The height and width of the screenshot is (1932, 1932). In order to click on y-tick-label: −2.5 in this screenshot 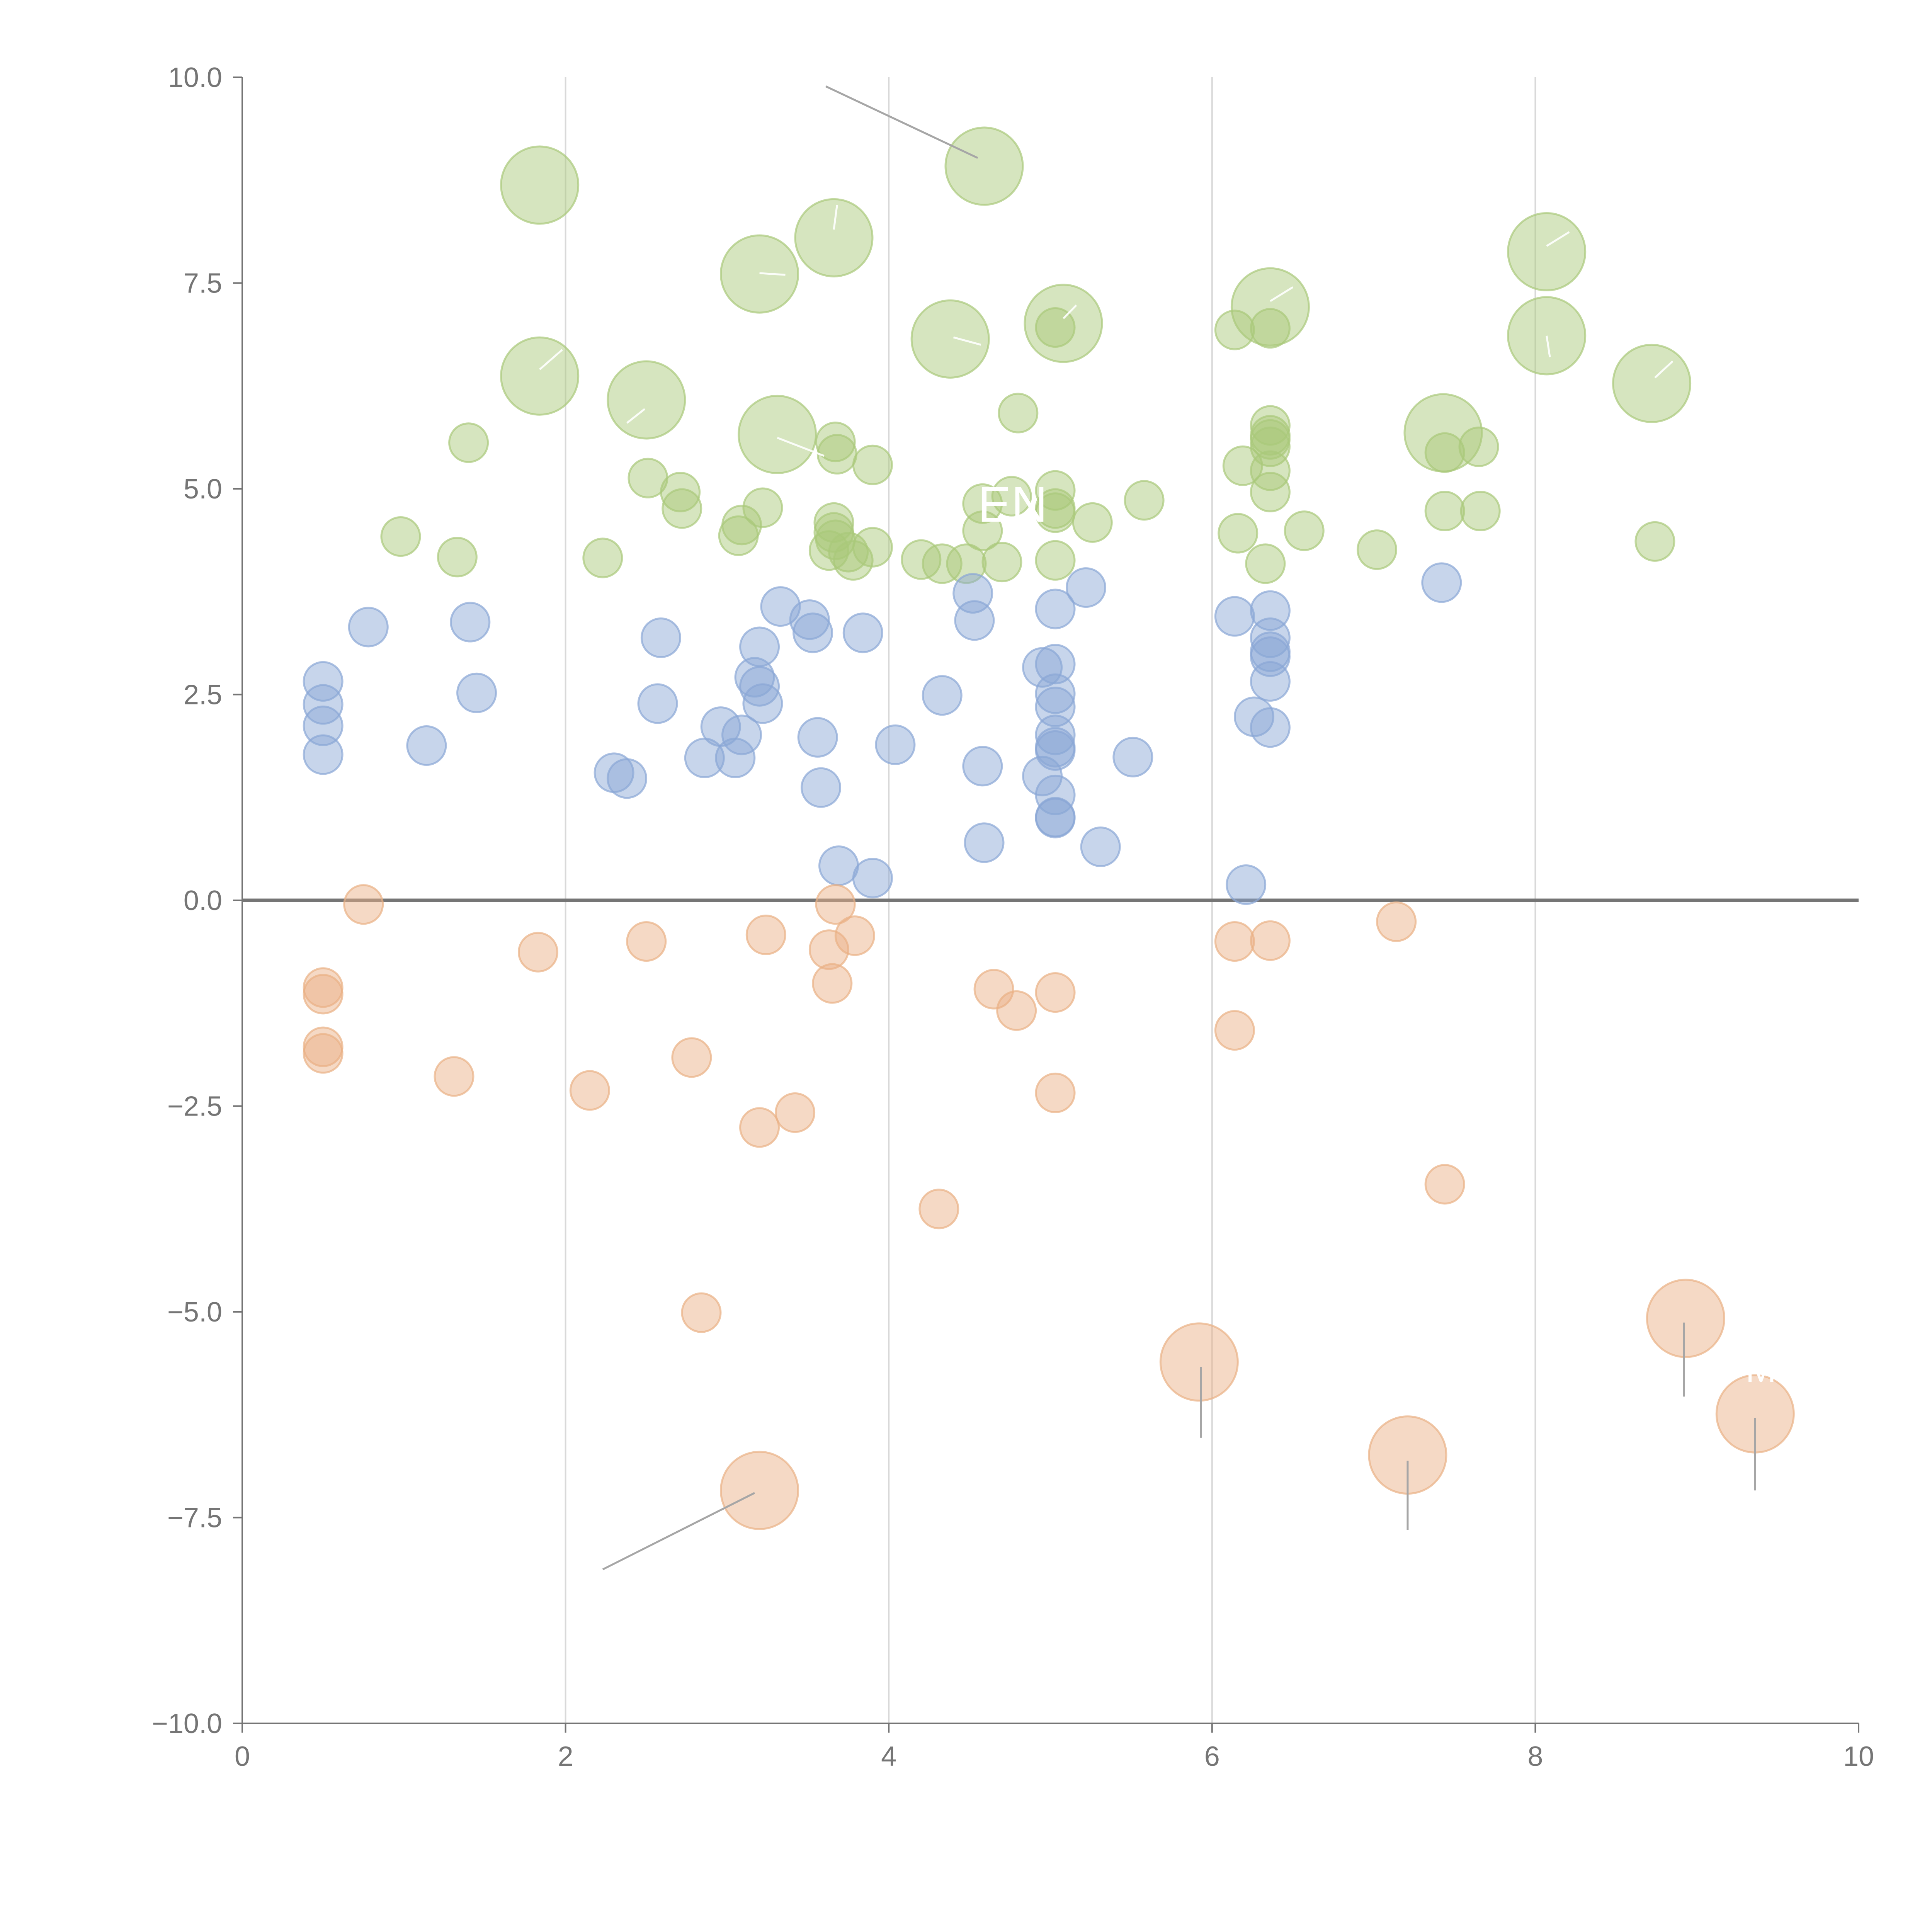, I will do `click(194, 1106)`.